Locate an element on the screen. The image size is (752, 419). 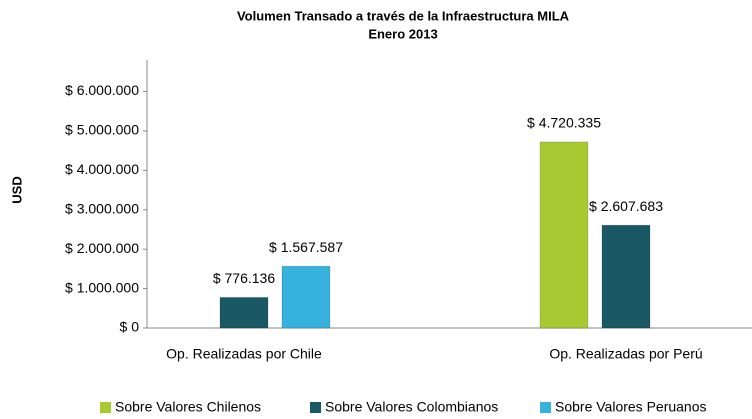
legend-label: Sobre Valores Peruanos is located at coordinates (631, 407).